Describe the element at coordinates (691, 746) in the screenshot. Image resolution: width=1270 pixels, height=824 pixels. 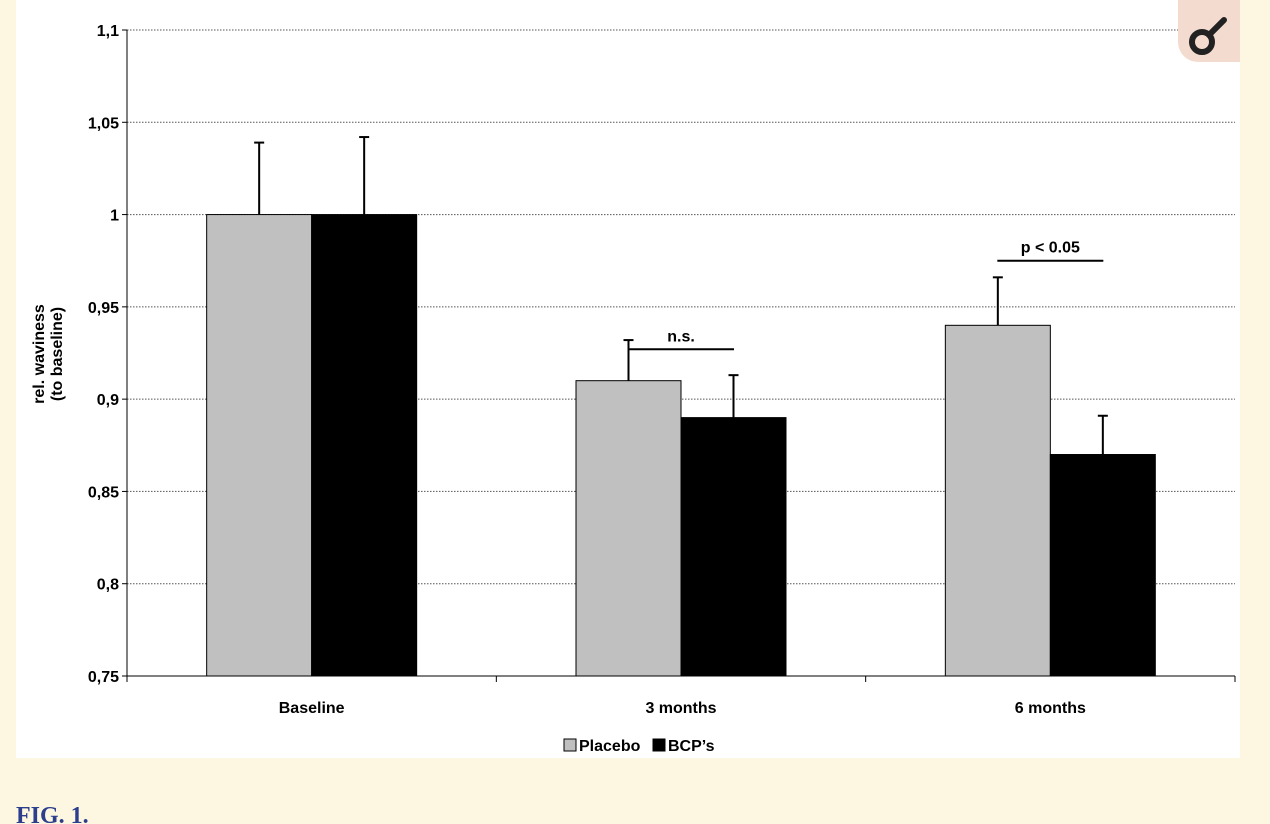
I see `legend-label-bcps: BCP’s` at that location.